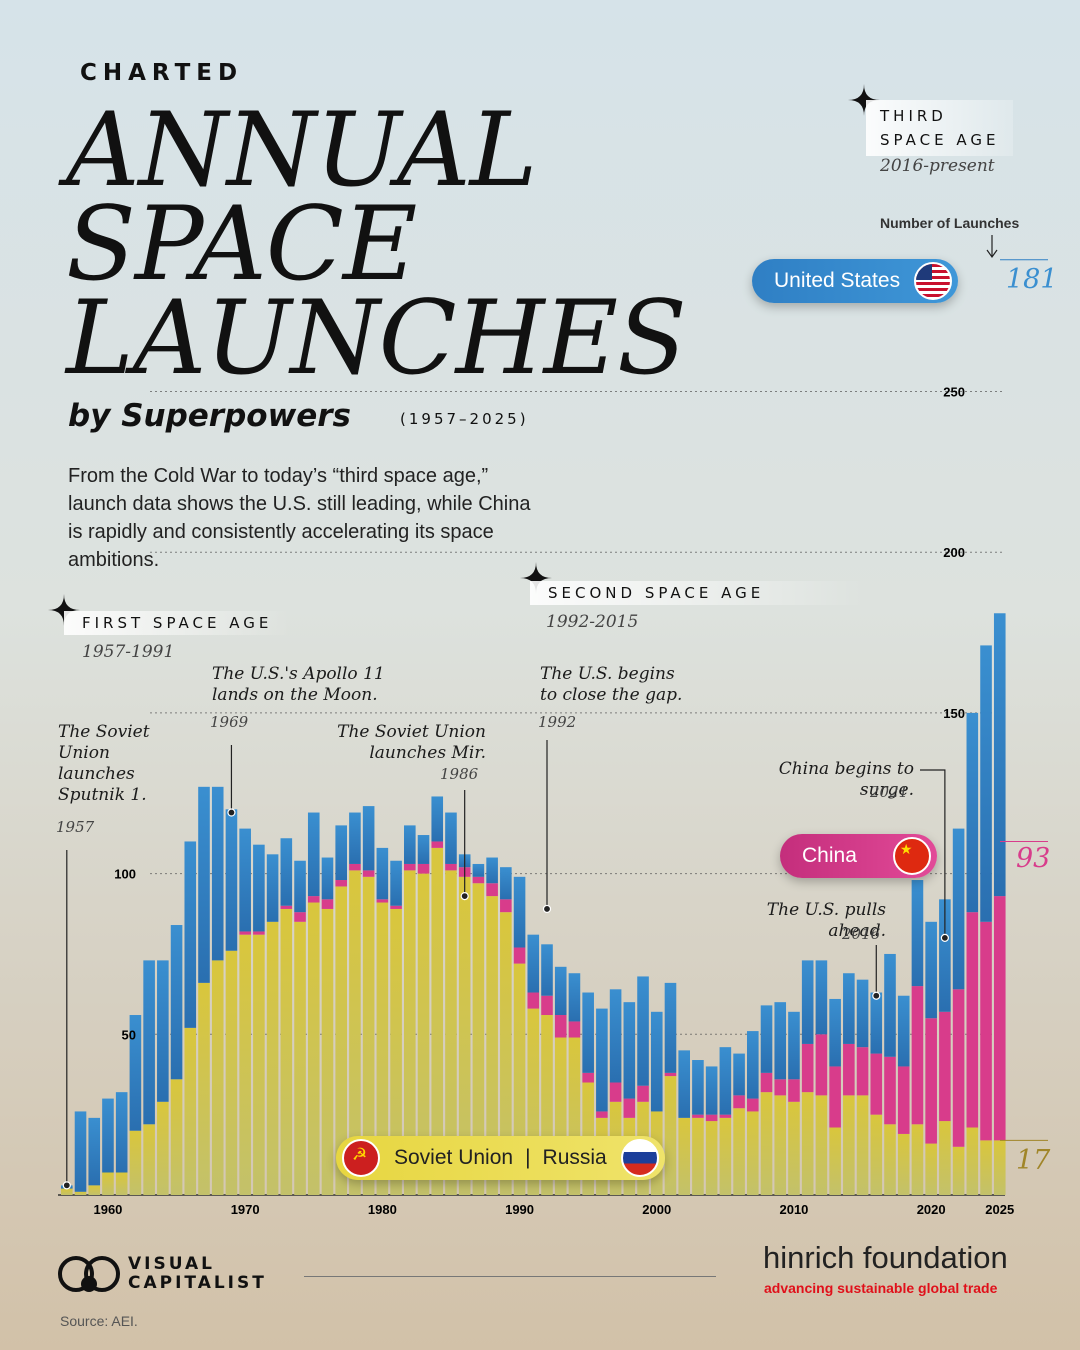 This screenshot has width=1080, height=1350. What do you see at coordinates (376, 338) in the screenshot?
I see `title-line: LAUNCHES` at bounding box center [376, 338].